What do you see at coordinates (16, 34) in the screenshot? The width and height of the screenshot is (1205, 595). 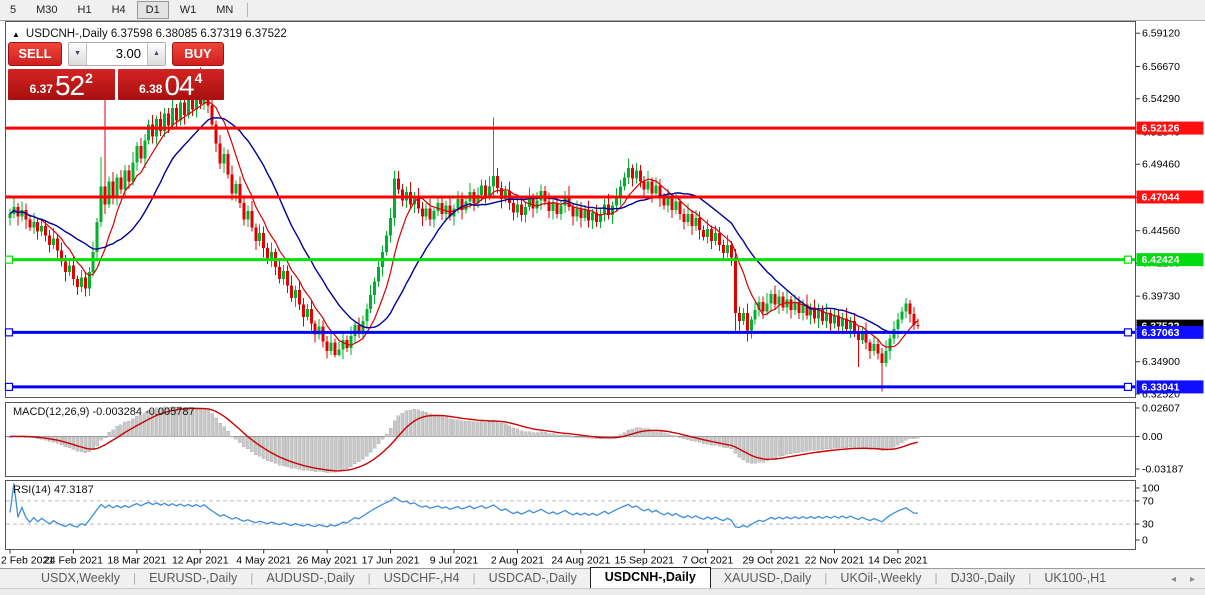 I see `collapse-panel-icon: ▲` at bounding box center [16, 34].